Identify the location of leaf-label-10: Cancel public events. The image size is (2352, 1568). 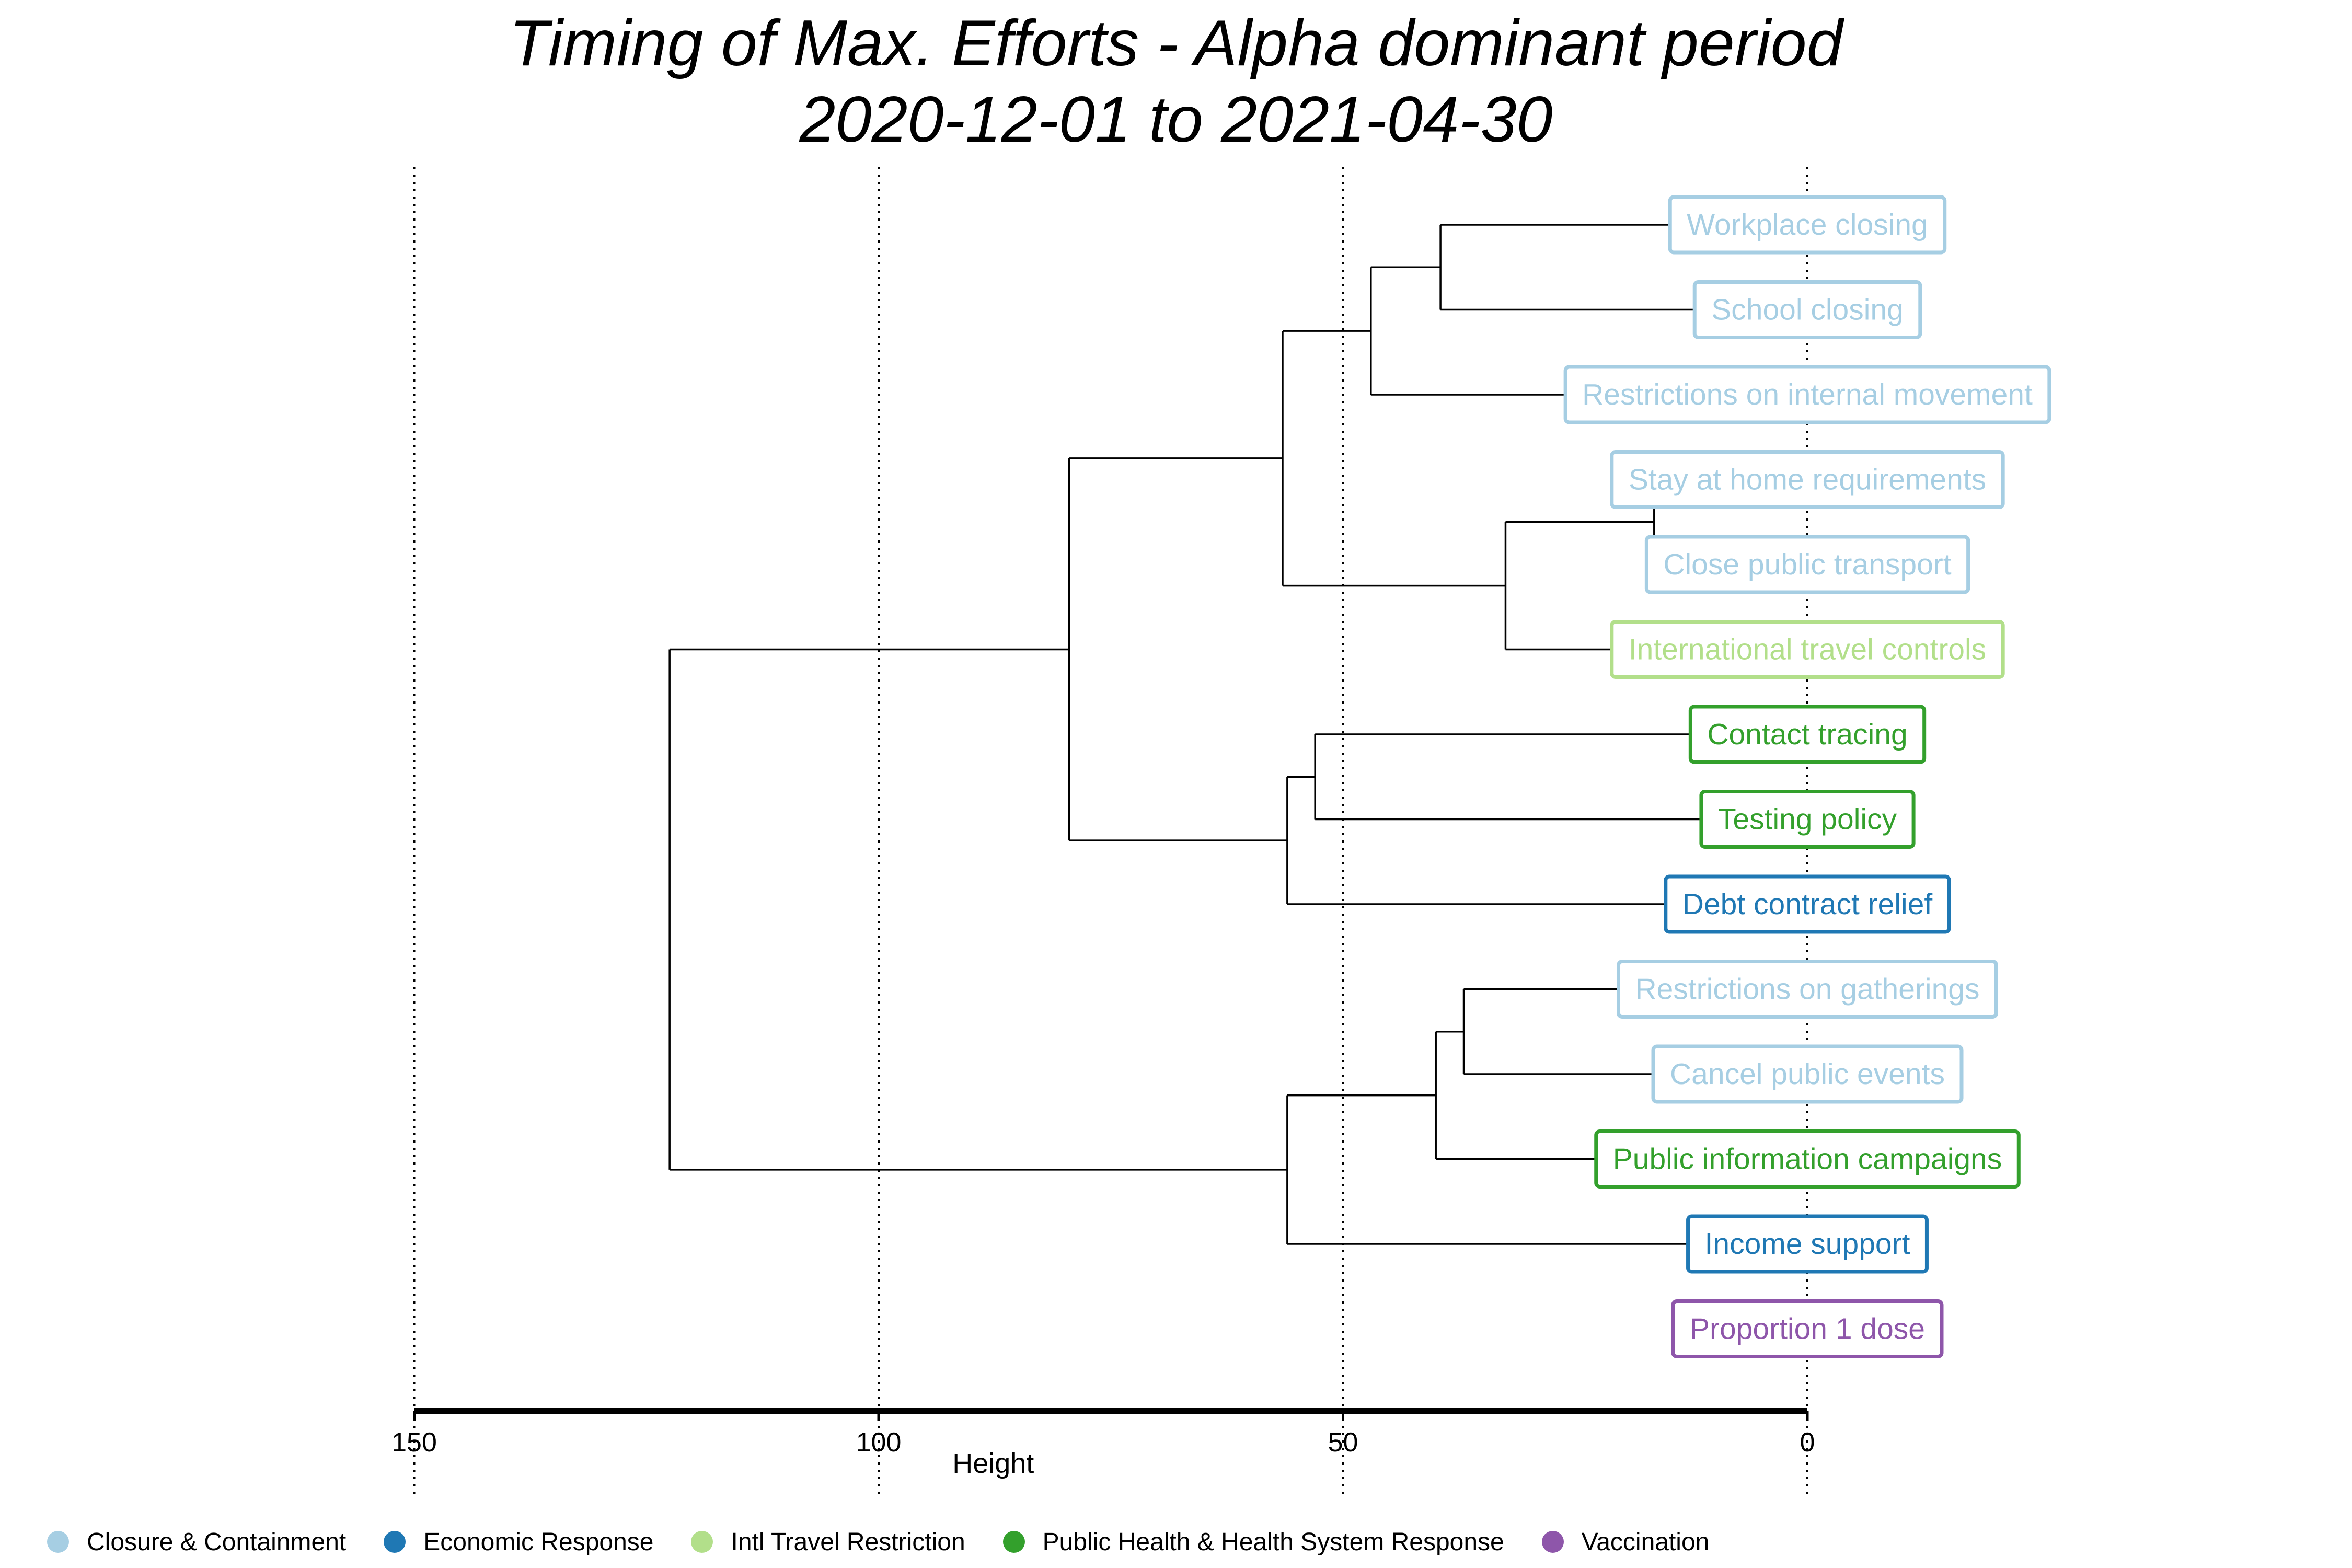
(1807, 1074).